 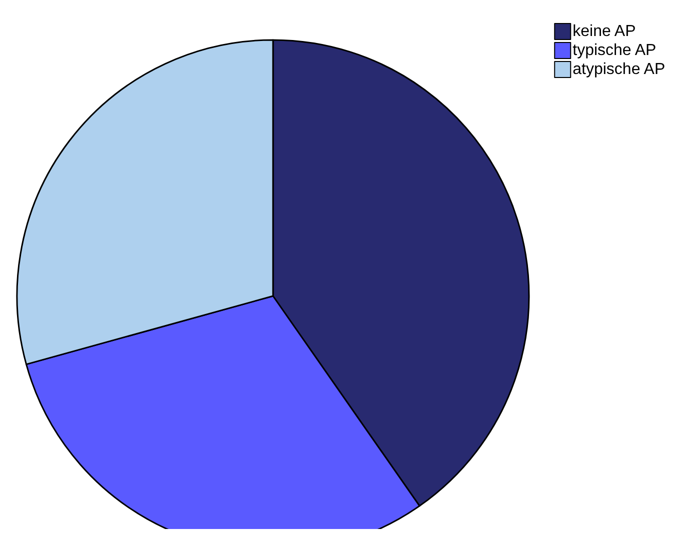 I want to click on legend-label: keine AP, so click(x=604, y=31).